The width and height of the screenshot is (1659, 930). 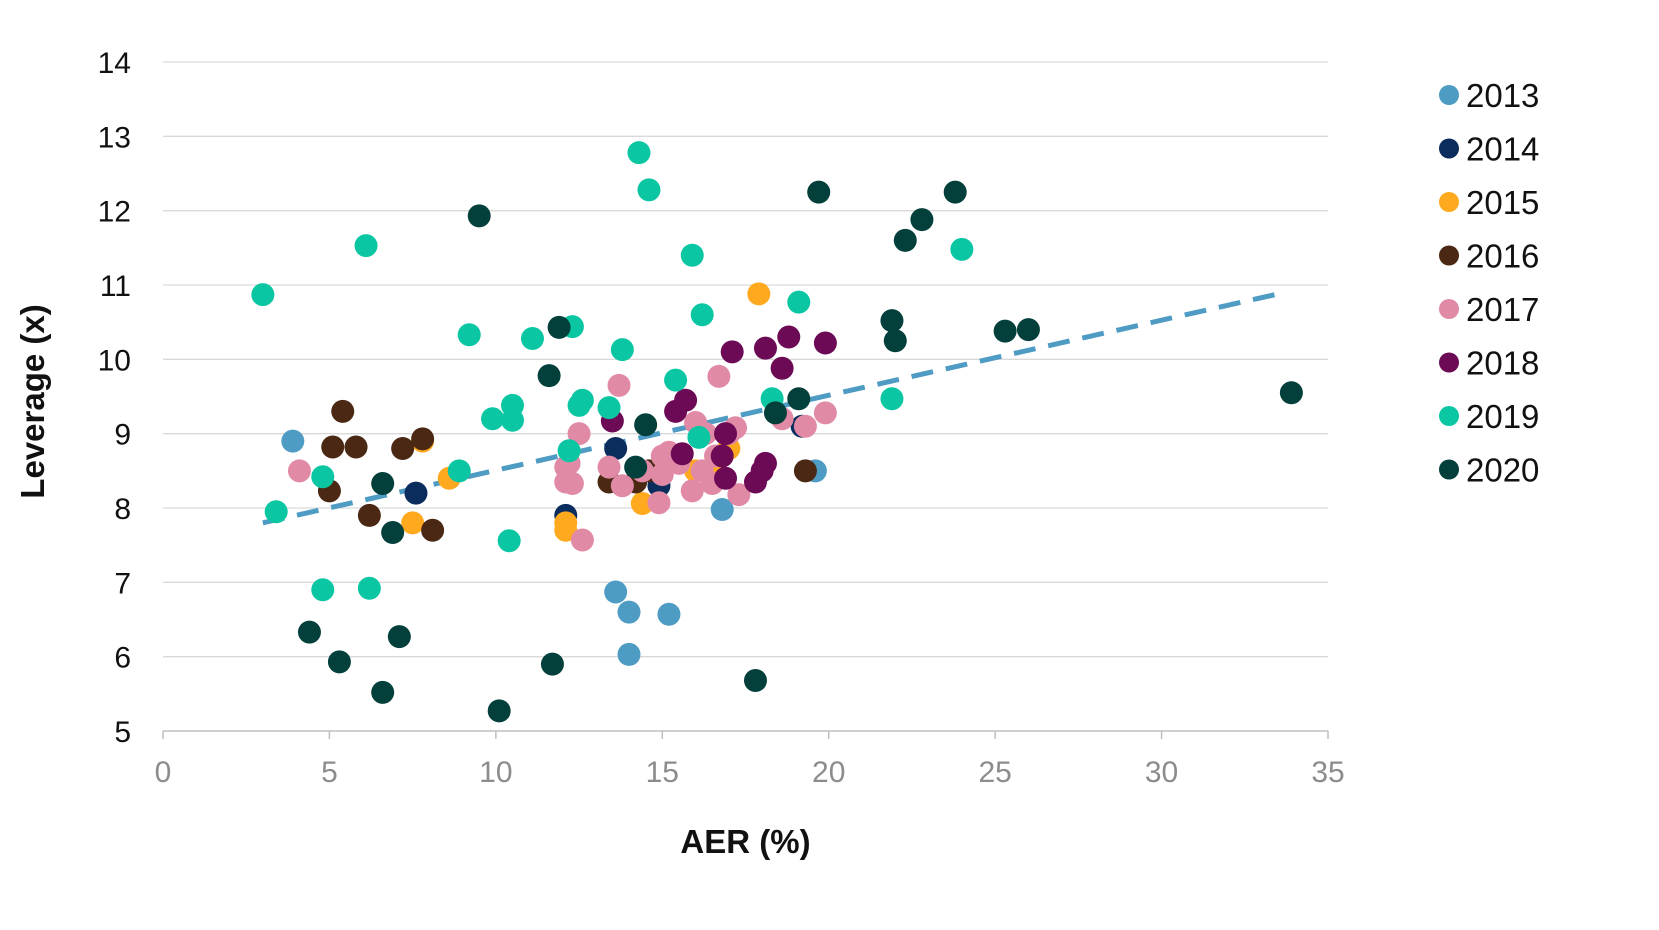 I want to click on x-tick-label: 15, so click(x=662, y=772).